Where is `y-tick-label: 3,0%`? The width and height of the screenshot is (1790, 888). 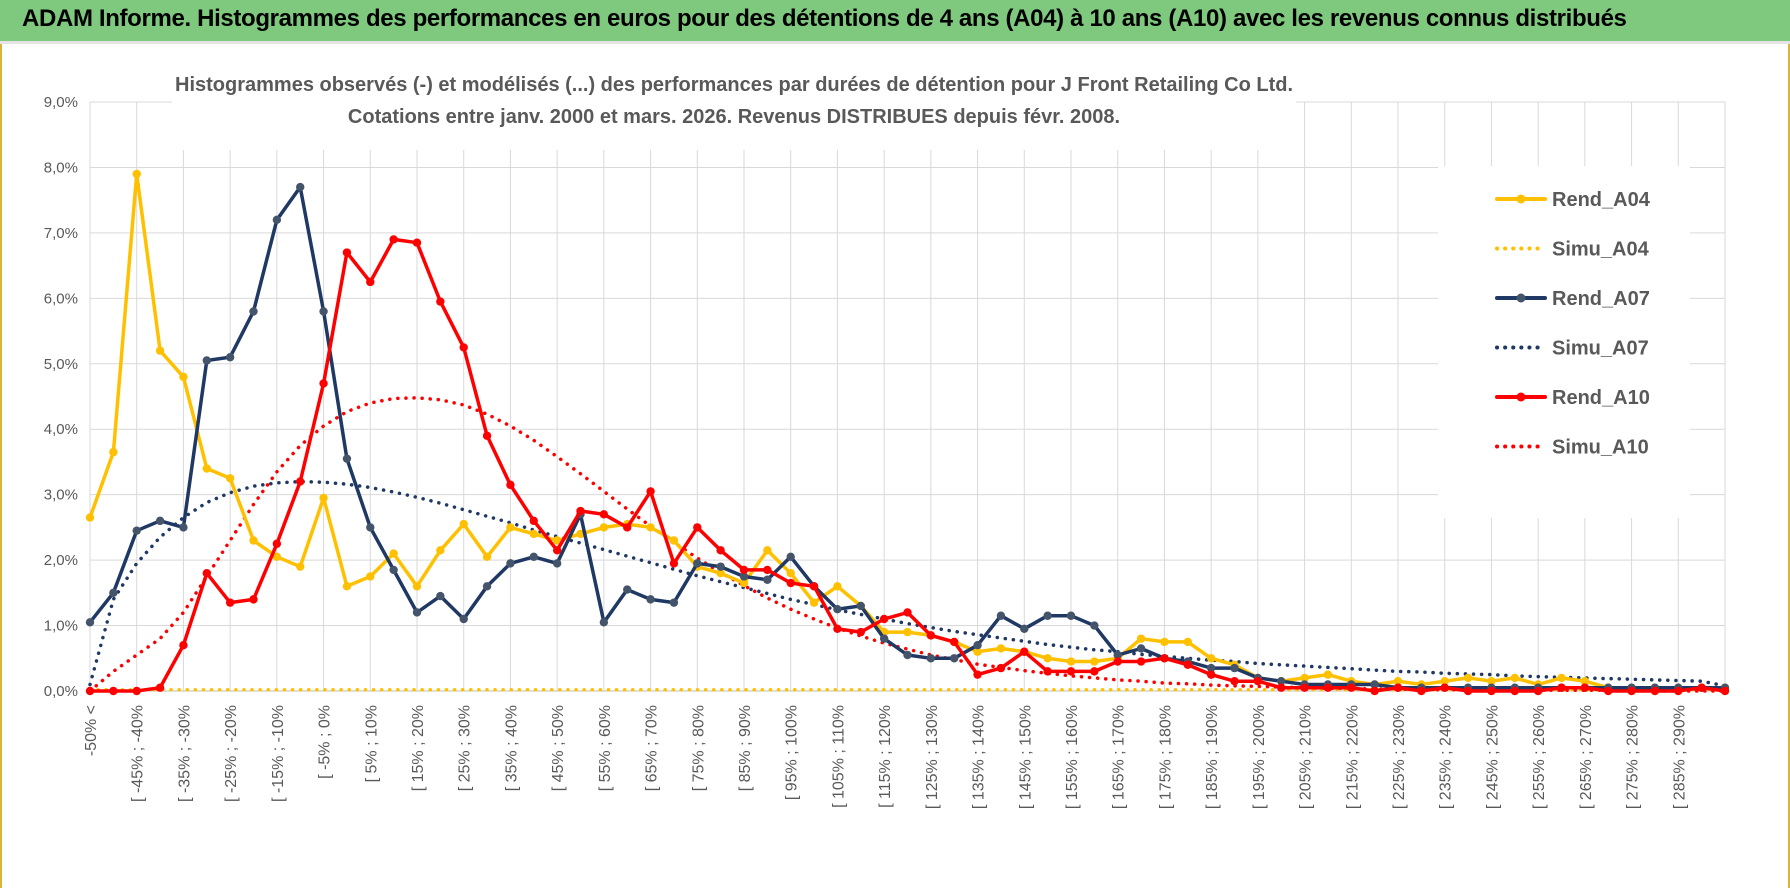
y-tick-label: 3,0% is located at coordinates (61, 495).